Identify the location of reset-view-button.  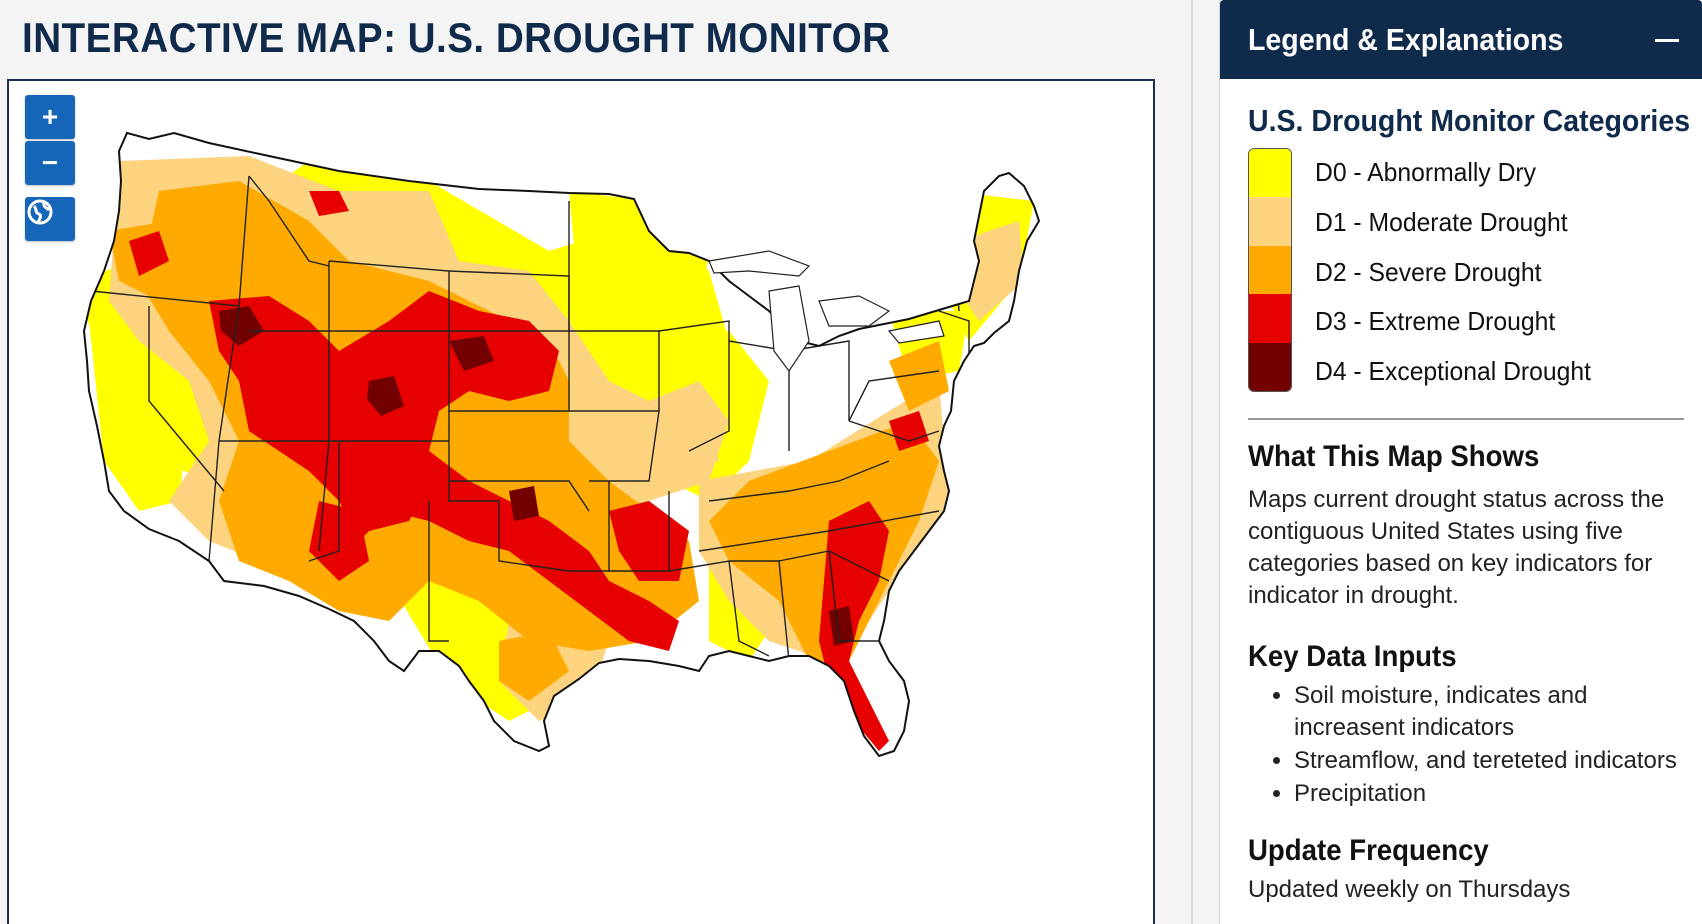
(50, 219).